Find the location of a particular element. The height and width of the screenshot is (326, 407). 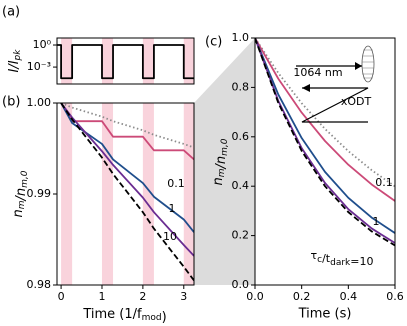

panel-label: (c) is located at coordinates (213, 42).